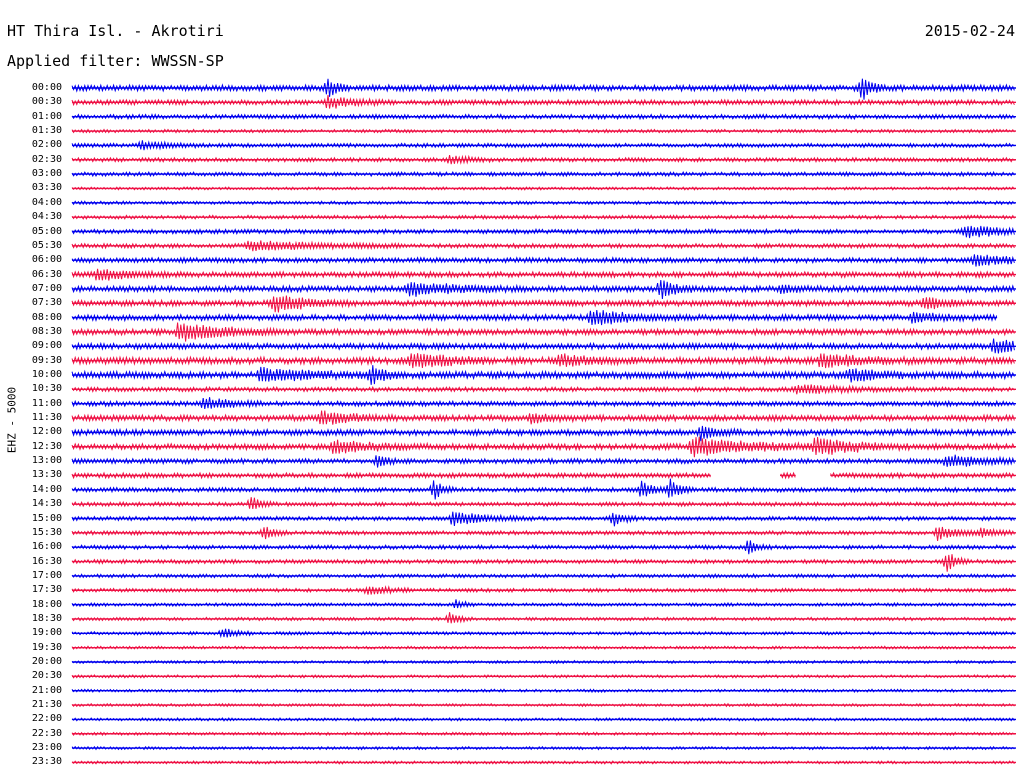 This screenshot has width=1024, height=780. I want to click on time-tick-label: 10:30, so click(46, 389).